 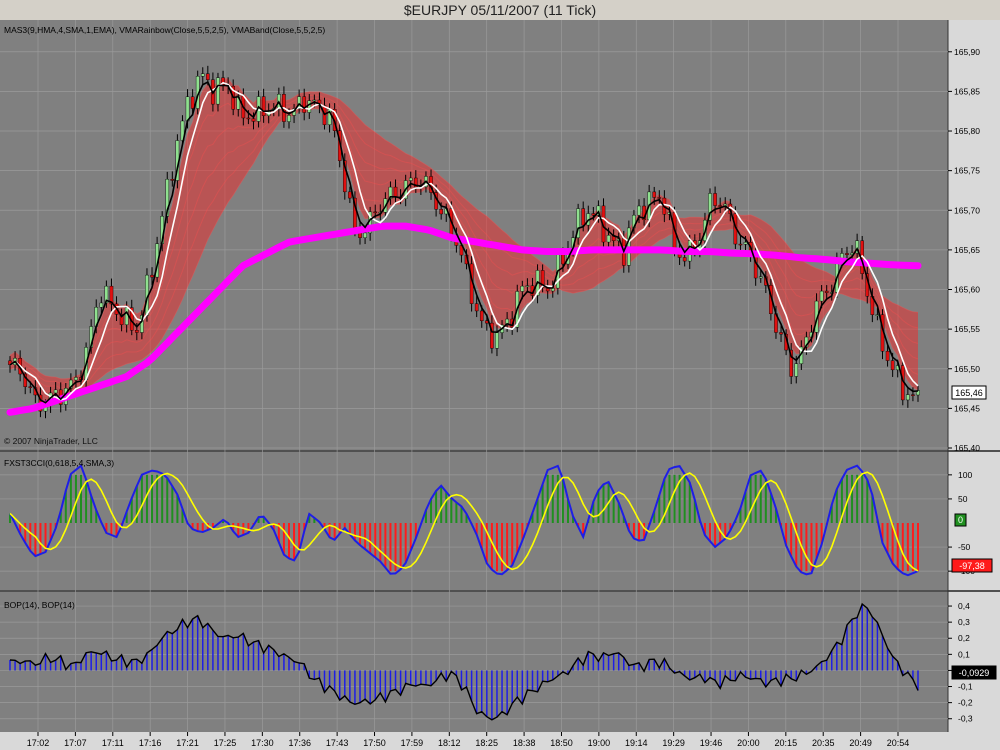 What do you see at coordinates (599, 743) in the screenshot?
I see `time-tick-label: 19:00` at bounding box center [599, 743].